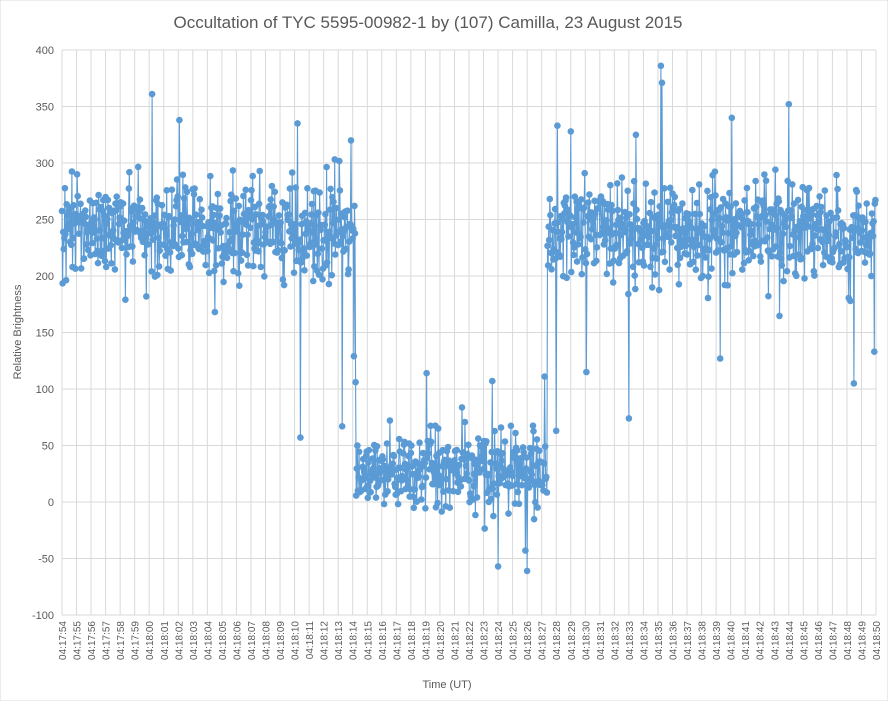 Image resolution: width=888 pixels, height=706 pixels. Describe the element at coordinates (51, 503) in the screenshot. I see `y-tick-label: 0` at that location.